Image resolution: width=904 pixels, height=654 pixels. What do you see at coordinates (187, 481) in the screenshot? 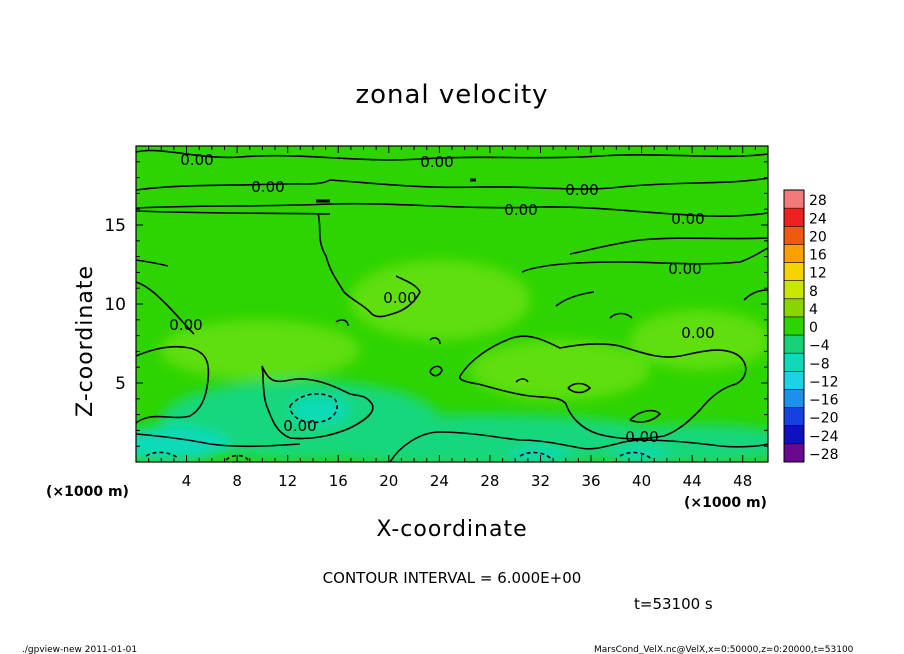
I see `x-tick-label: 4` at bounding box center [187, 481].